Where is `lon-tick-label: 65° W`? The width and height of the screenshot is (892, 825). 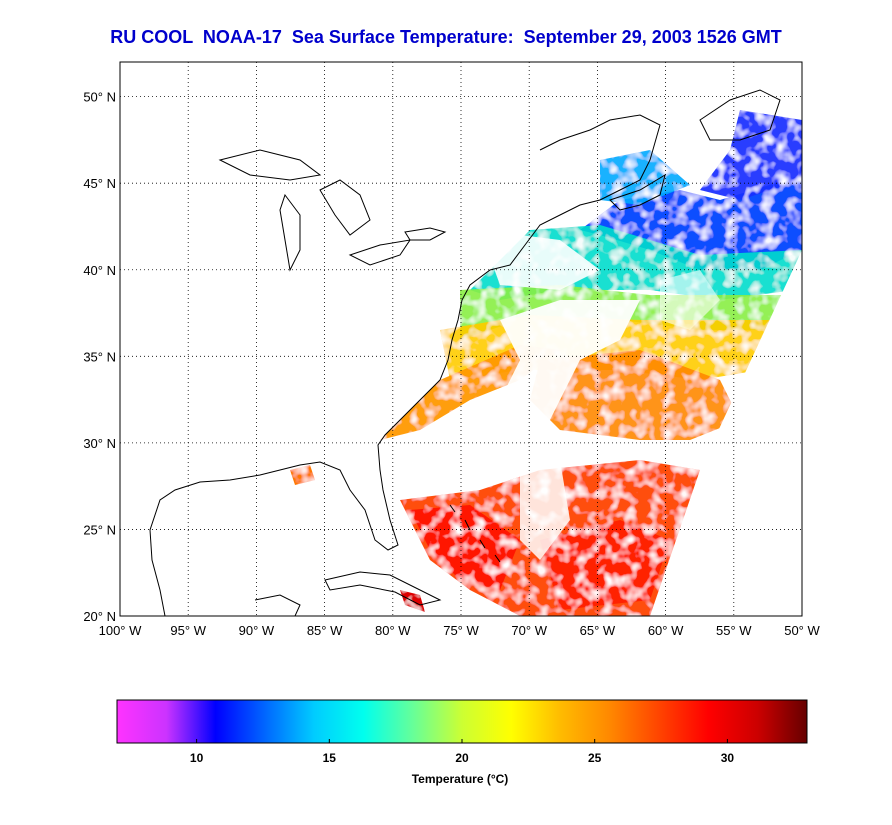
lon-tick-label: 65° W is located at coordinates (598, 630).